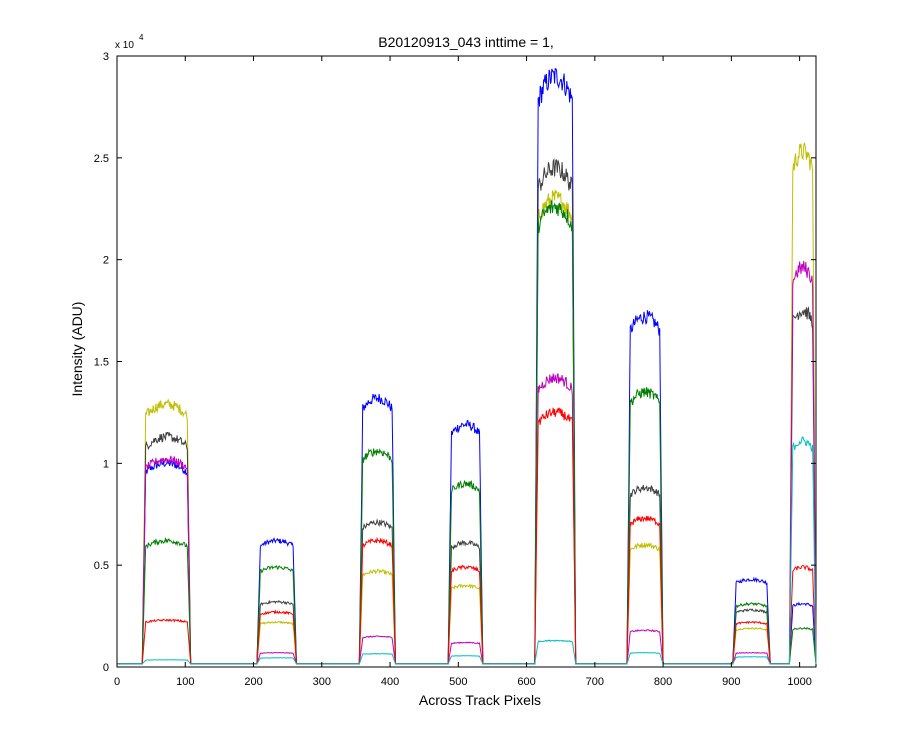  Describe the element at coordinates (106, 57) in the screenshot. I see `y-tick-label: 3` at that location.